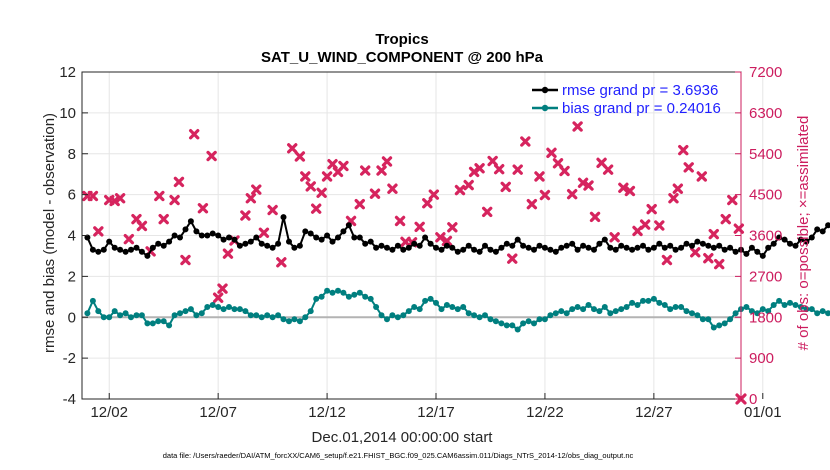  Describe the element at coordinates (765, 276) in the screenshot. I see `y2-tick-label: 2700` at that location.